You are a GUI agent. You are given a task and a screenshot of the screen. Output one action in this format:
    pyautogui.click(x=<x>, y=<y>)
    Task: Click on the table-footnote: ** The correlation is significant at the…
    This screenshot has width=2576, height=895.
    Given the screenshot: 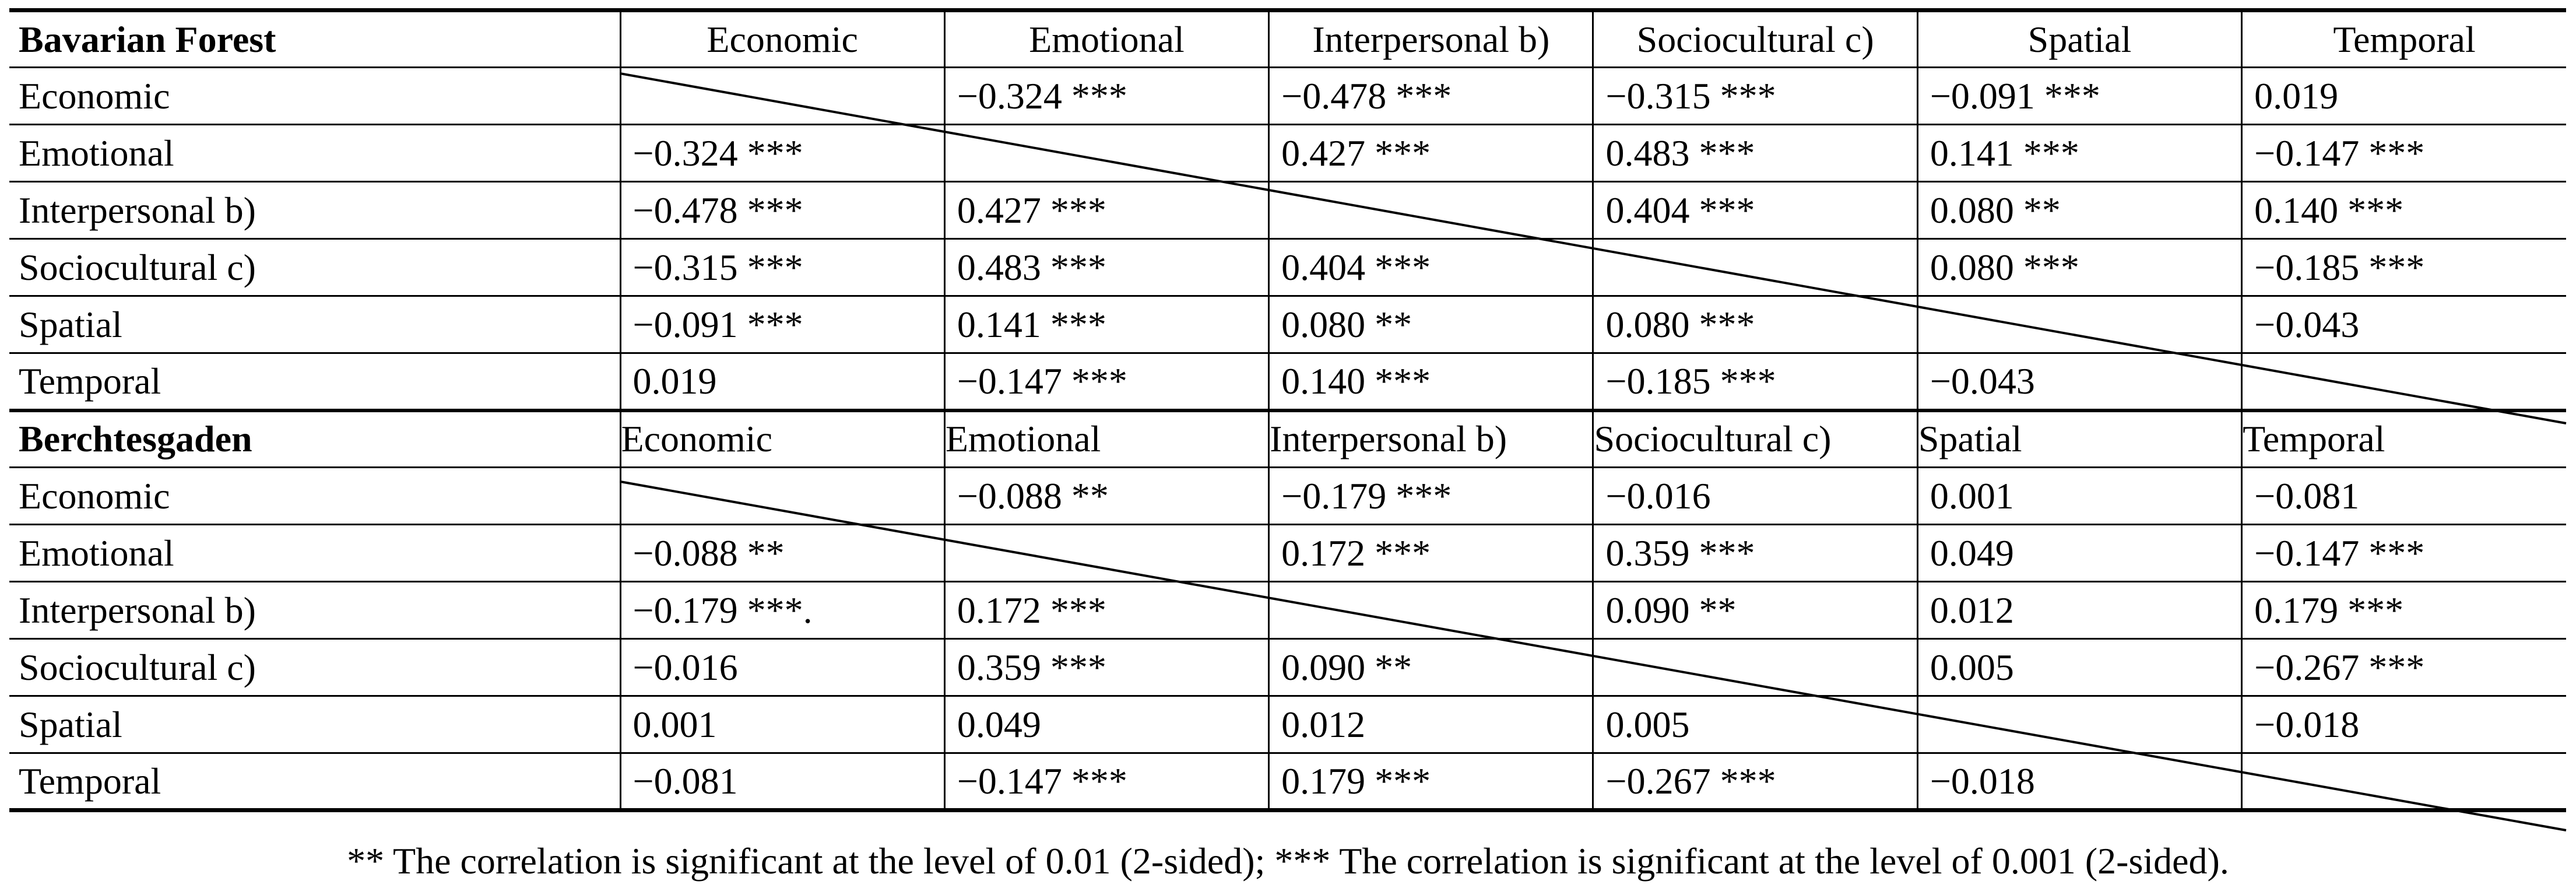 What is the action you would take?
    pyautogui.click(x=1288, y=861)
    